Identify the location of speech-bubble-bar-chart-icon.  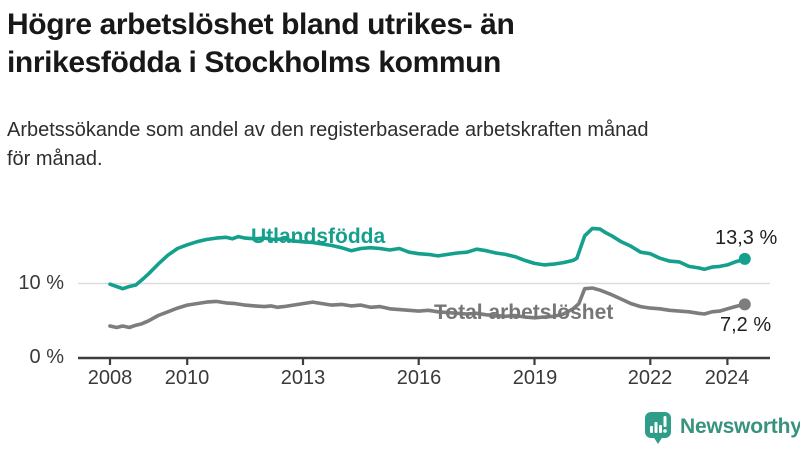
(658, 428).